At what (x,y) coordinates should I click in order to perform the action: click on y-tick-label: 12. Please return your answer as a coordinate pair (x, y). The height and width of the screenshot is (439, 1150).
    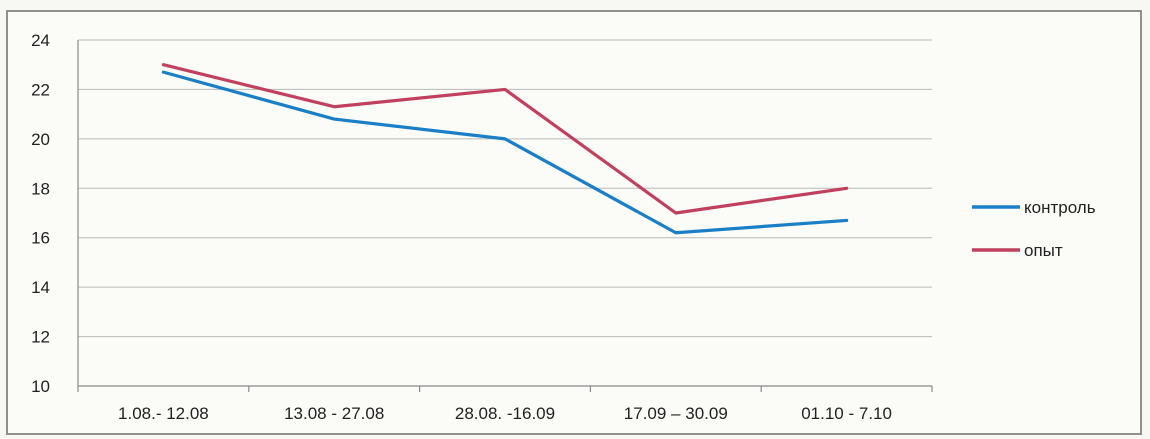
    Looking at the image, I should click on (40, 337).